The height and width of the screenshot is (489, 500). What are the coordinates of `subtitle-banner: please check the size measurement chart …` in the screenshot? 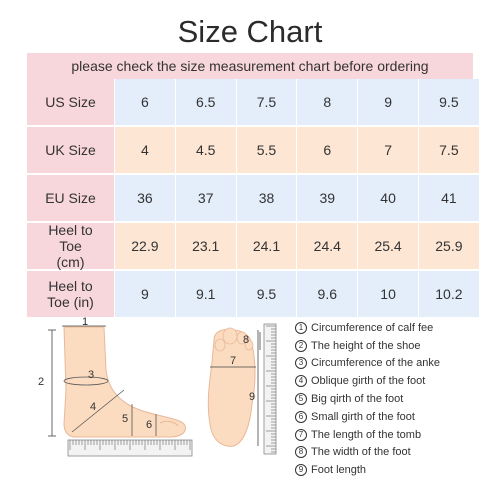 It's located at (250, 66).